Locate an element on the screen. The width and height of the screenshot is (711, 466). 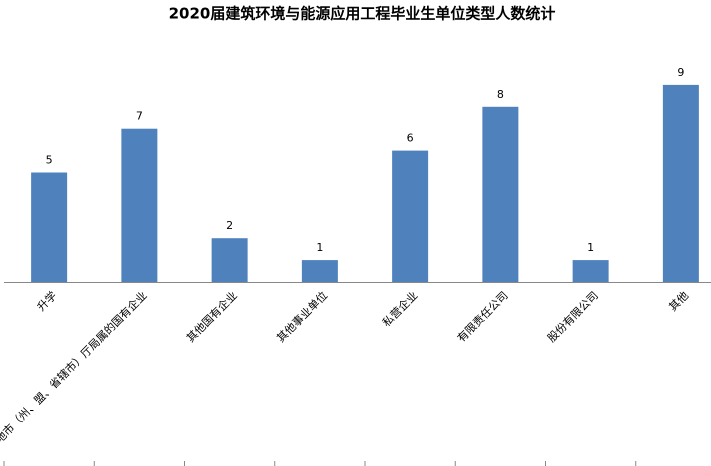
x-tick-label: 升学 is located at coordinates (46, 300).